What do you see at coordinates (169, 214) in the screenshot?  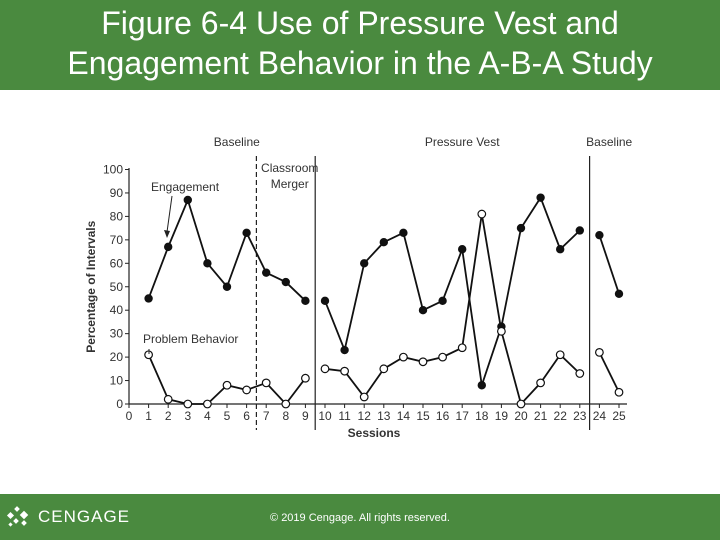 I see `engagement-annotation-arrow` at bounding box center [169, 214].